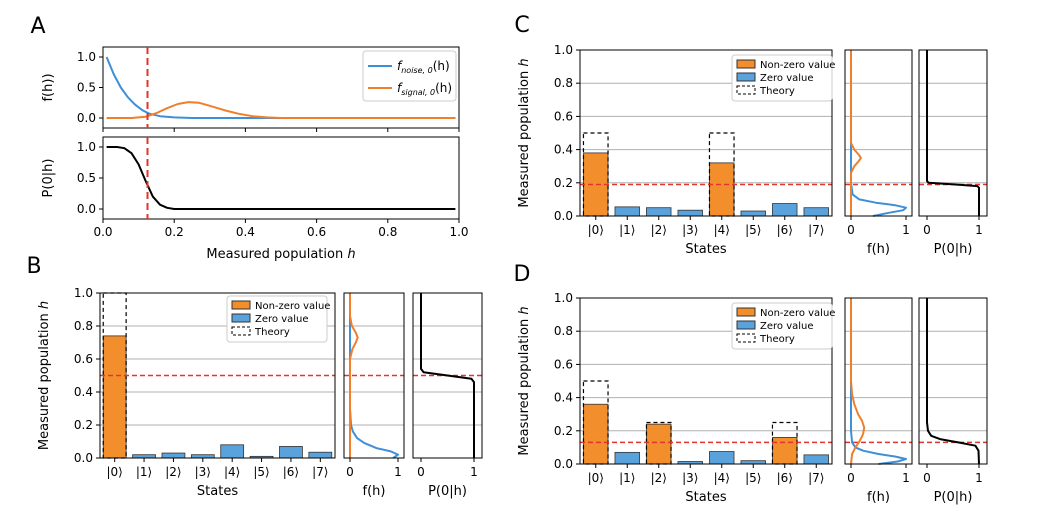 The height and width of the screenshot is (524, 1047). Describe the element at coordinates (524, 62) in the screenshot. I see `y-axis-label-var: h` at that location.